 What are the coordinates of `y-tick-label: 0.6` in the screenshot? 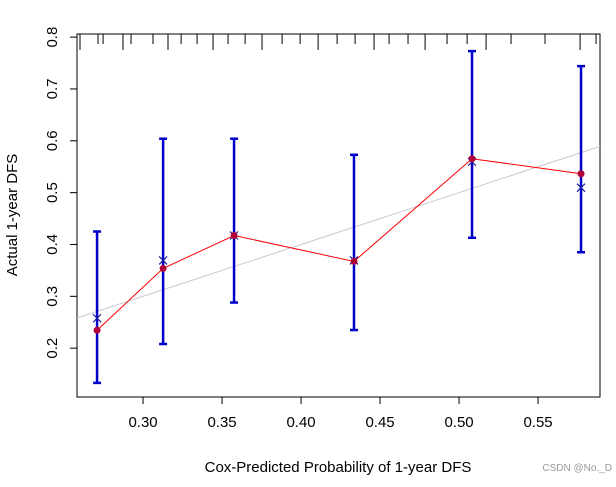 It's located at (52, 140).